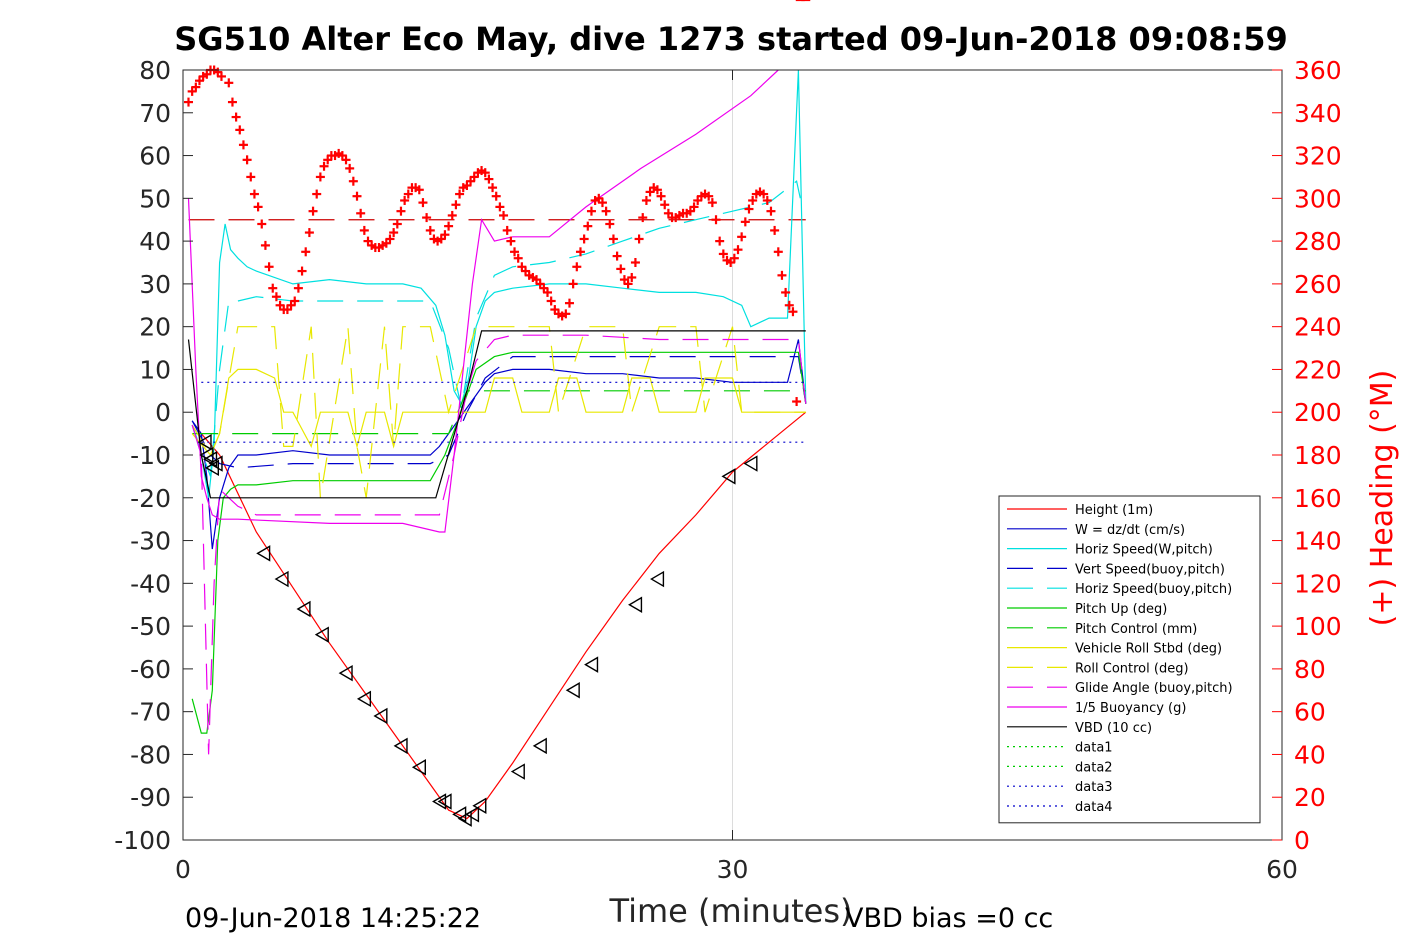  I want to click on legend-entry: VBD (10 cc), so click(1079, 728).